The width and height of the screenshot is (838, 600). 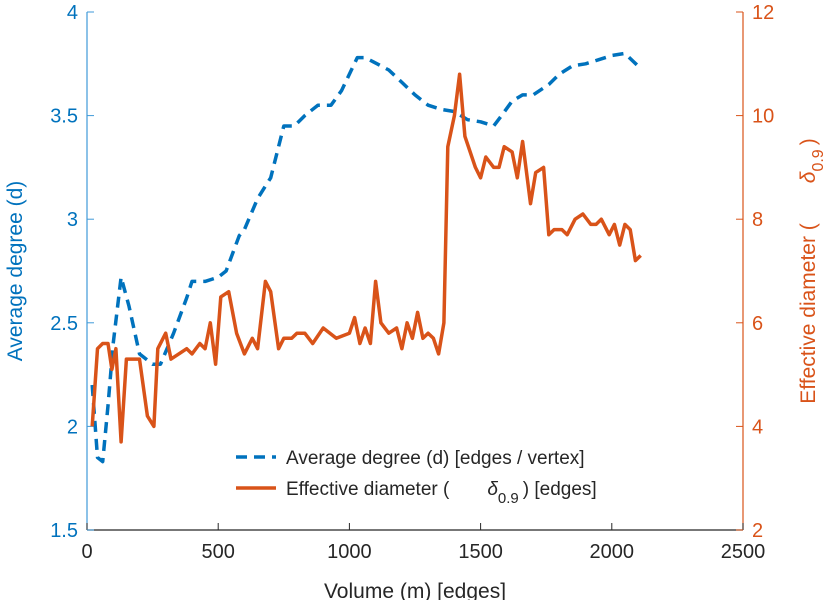 What do you see at coordinates (763, 13) in the screenshot?
I see `y-right-tick-label: 12` at bounding box center [763, 13].